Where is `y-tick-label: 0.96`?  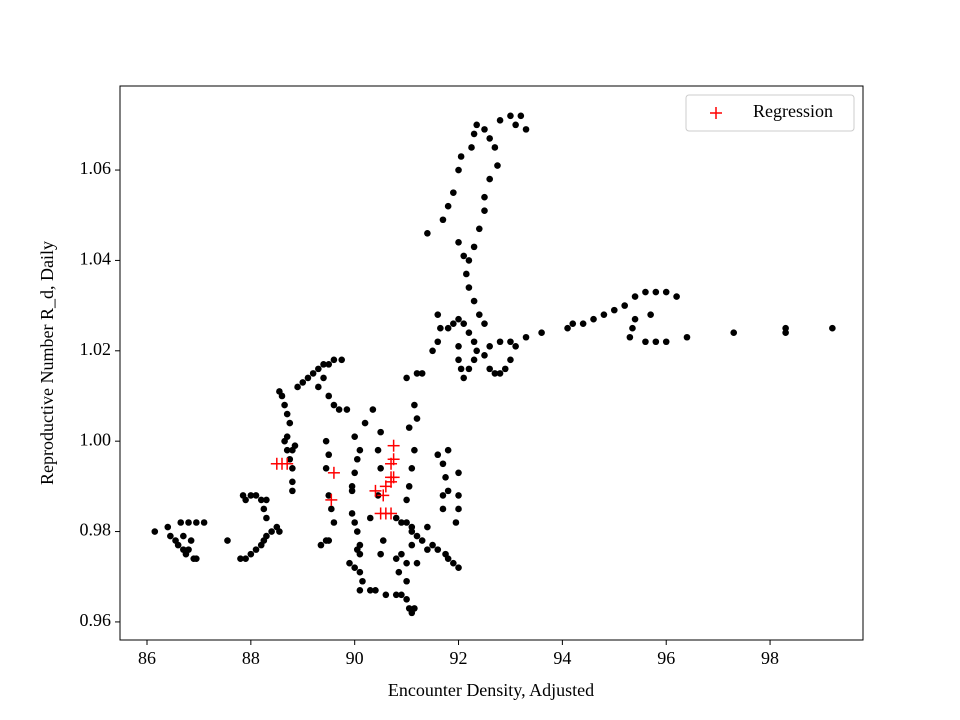 y-tick-label: 0.96 is located at coordinates (96, 620).